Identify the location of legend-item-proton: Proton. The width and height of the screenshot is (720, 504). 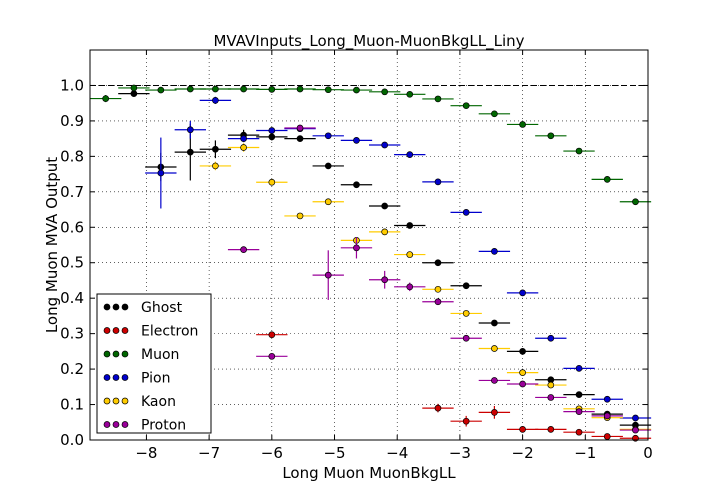
(144, 426).